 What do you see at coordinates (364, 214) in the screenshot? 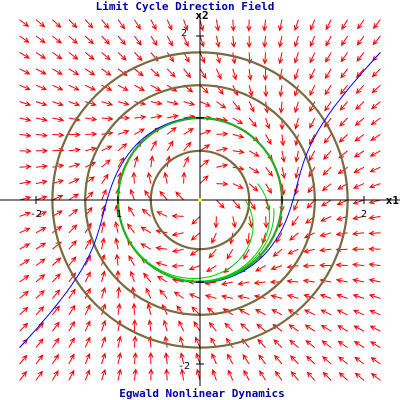
I see `x-tick-label: 2` at bounding box center [364, 214].